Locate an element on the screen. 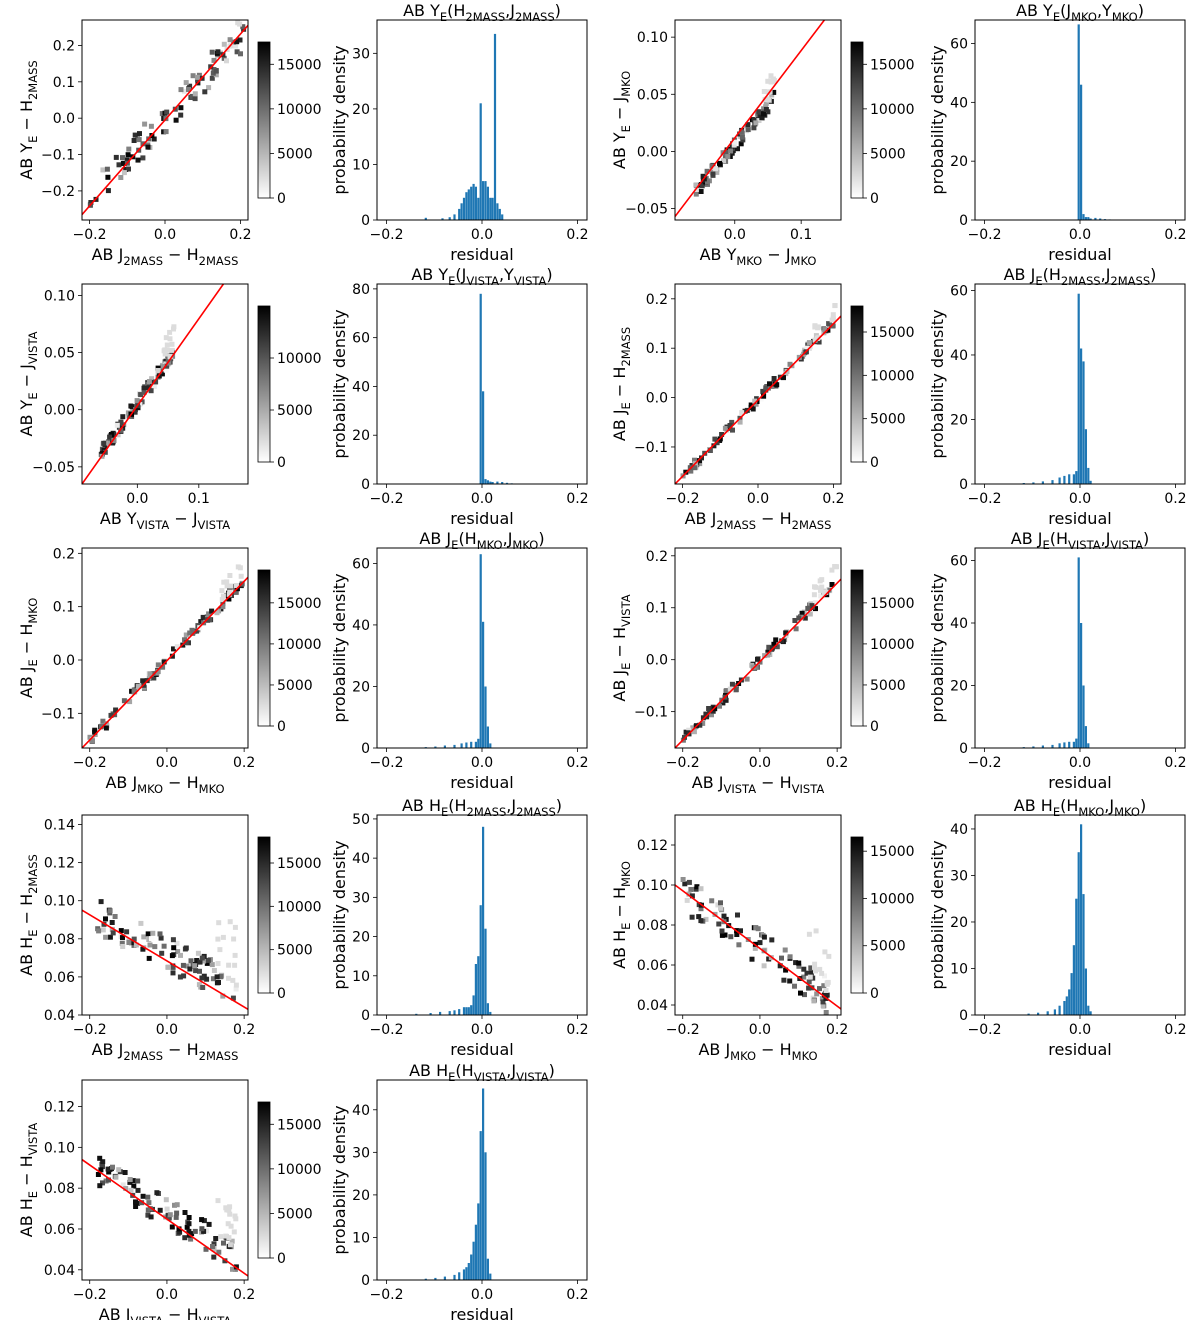 Image resolution: width=1200 pixels, height=1324 pixels. colorbar is located at coordinates (264, 1180).